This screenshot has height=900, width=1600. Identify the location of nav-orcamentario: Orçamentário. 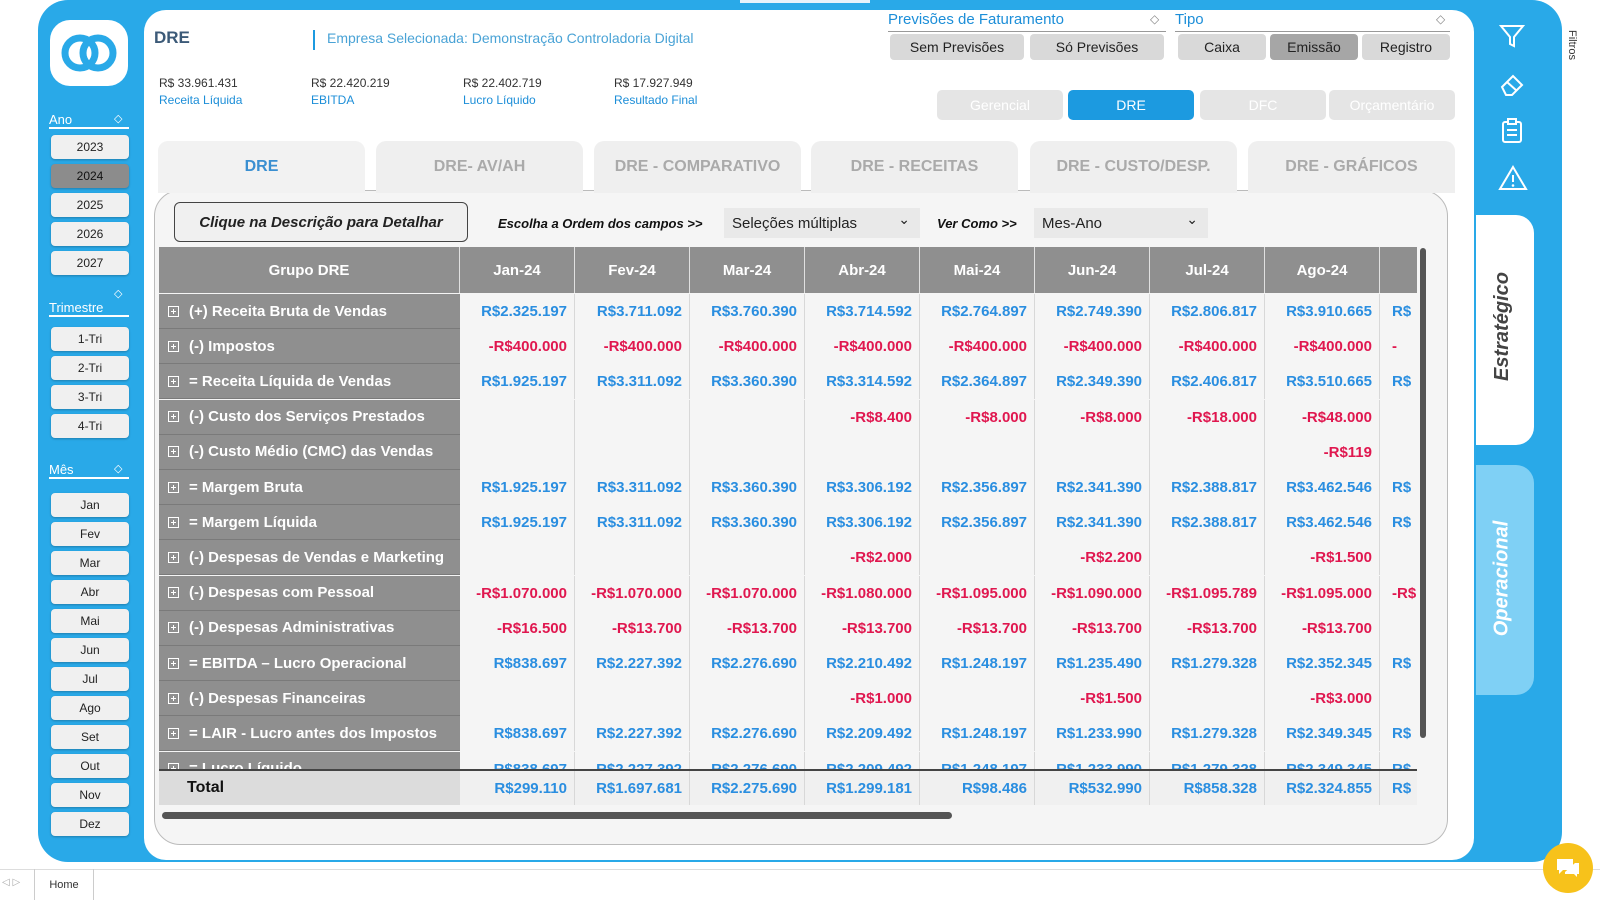
(1392, 105).